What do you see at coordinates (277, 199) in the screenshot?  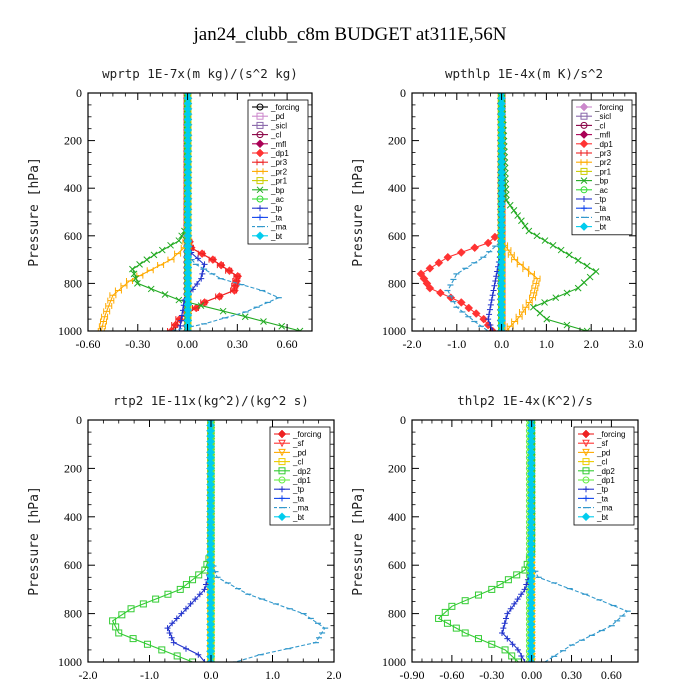 I see `legend-label: _ac` at bounding box center [277, 199].